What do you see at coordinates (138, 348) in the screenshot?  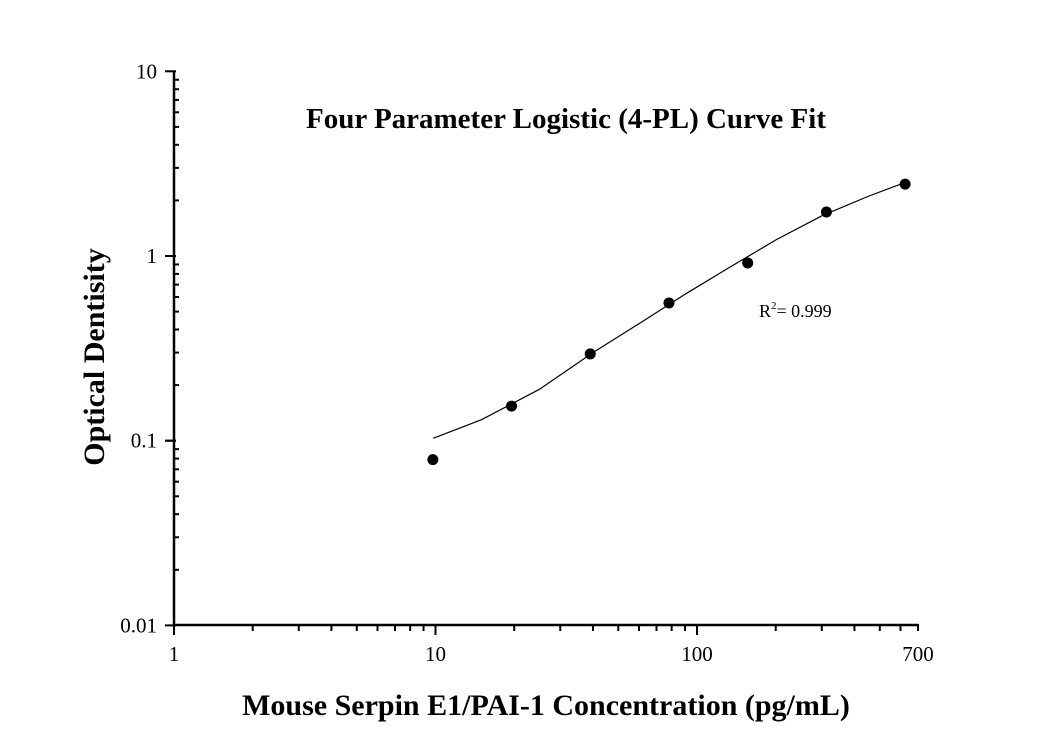 I see `y-tick-labels: 0.01 0.1 1 10` at bounding box center [138, 348].